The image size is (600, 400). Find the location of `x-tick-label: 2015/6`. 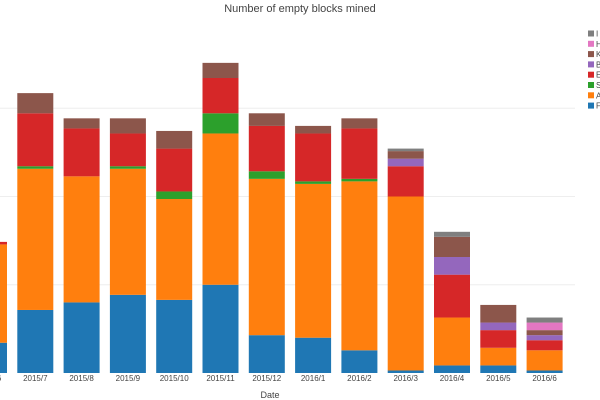

x-tick-label: 2015/6 is located at coordinates (1, 378).